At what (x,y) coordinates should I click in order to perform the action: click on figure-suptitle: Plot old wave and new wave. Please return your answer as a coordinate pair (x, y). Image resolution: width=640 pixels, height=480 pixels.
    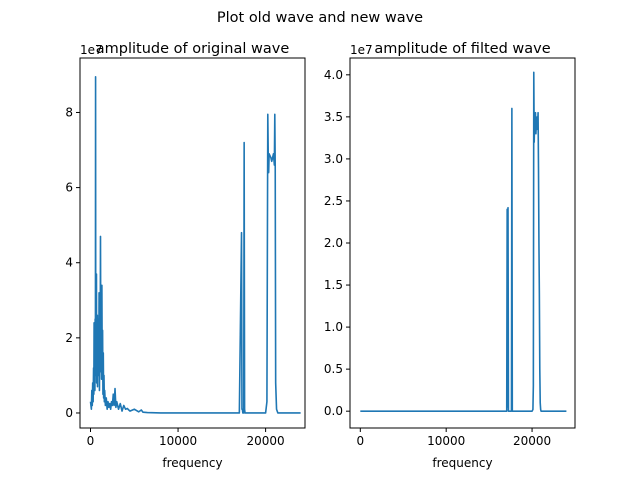
    Looking at the image, I should click on (320, 18).